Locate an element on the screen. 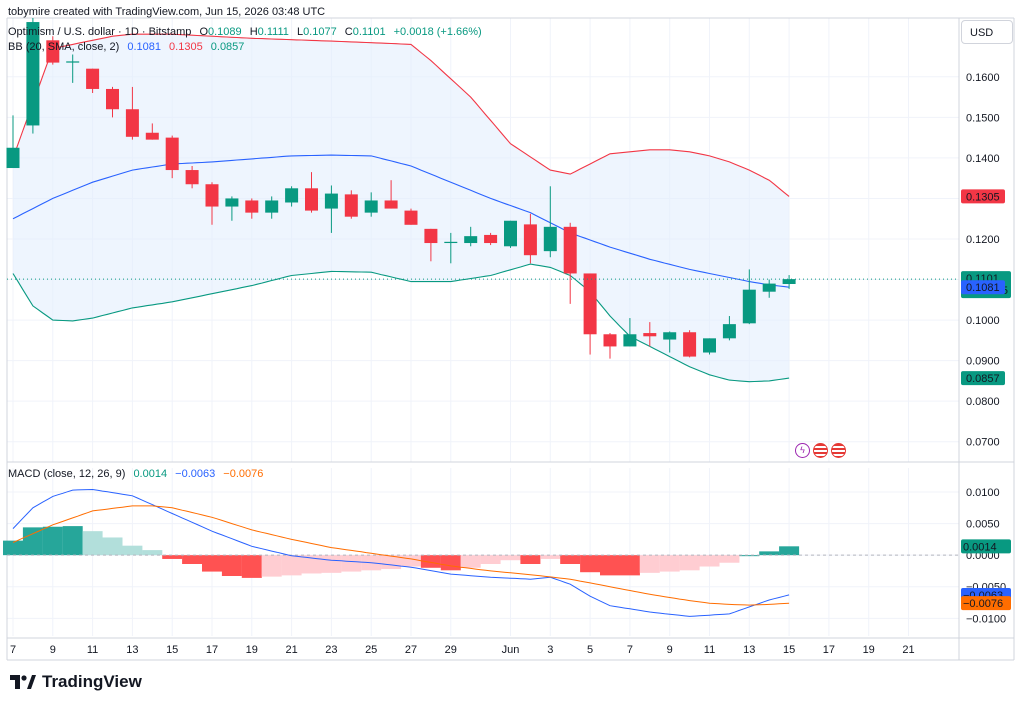 Image resolution: width=1024 pixels, height=706 pixels. time-tick-label: 5 is located at coordinates (590, 650).